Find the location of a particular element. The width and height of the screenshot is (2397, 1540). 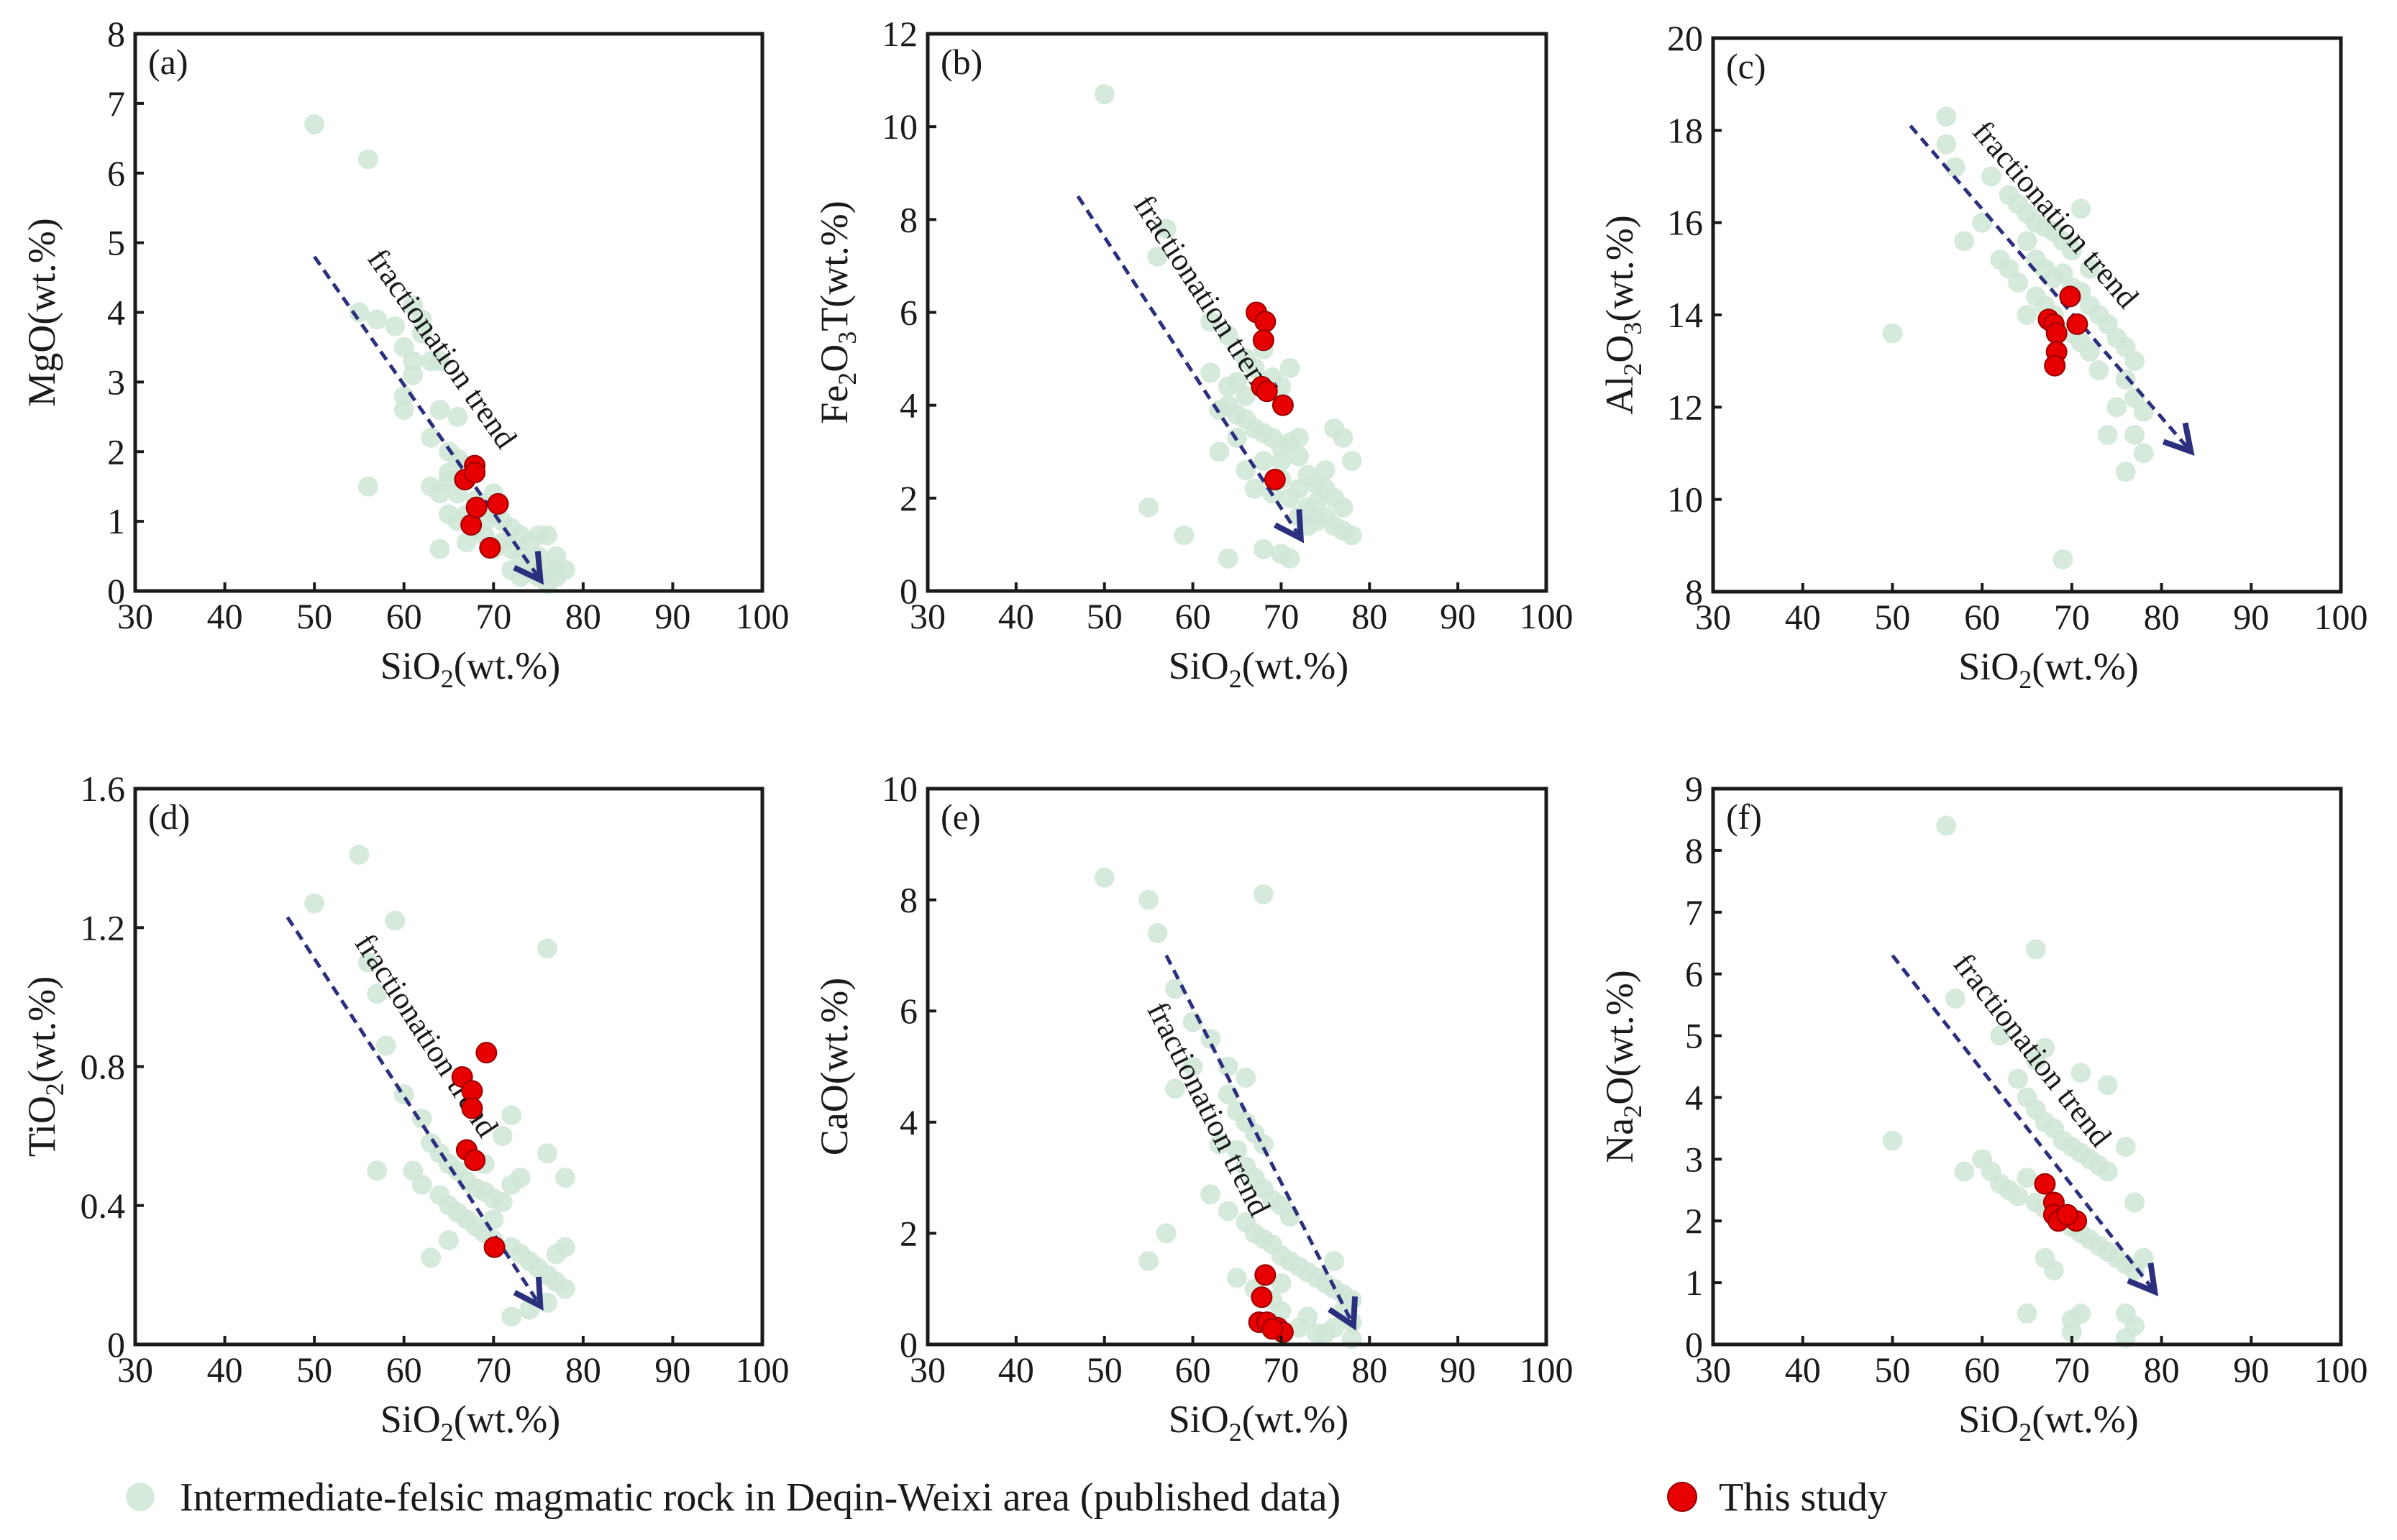

x-tick-label: 40 is located at coordinates (1016, 616).